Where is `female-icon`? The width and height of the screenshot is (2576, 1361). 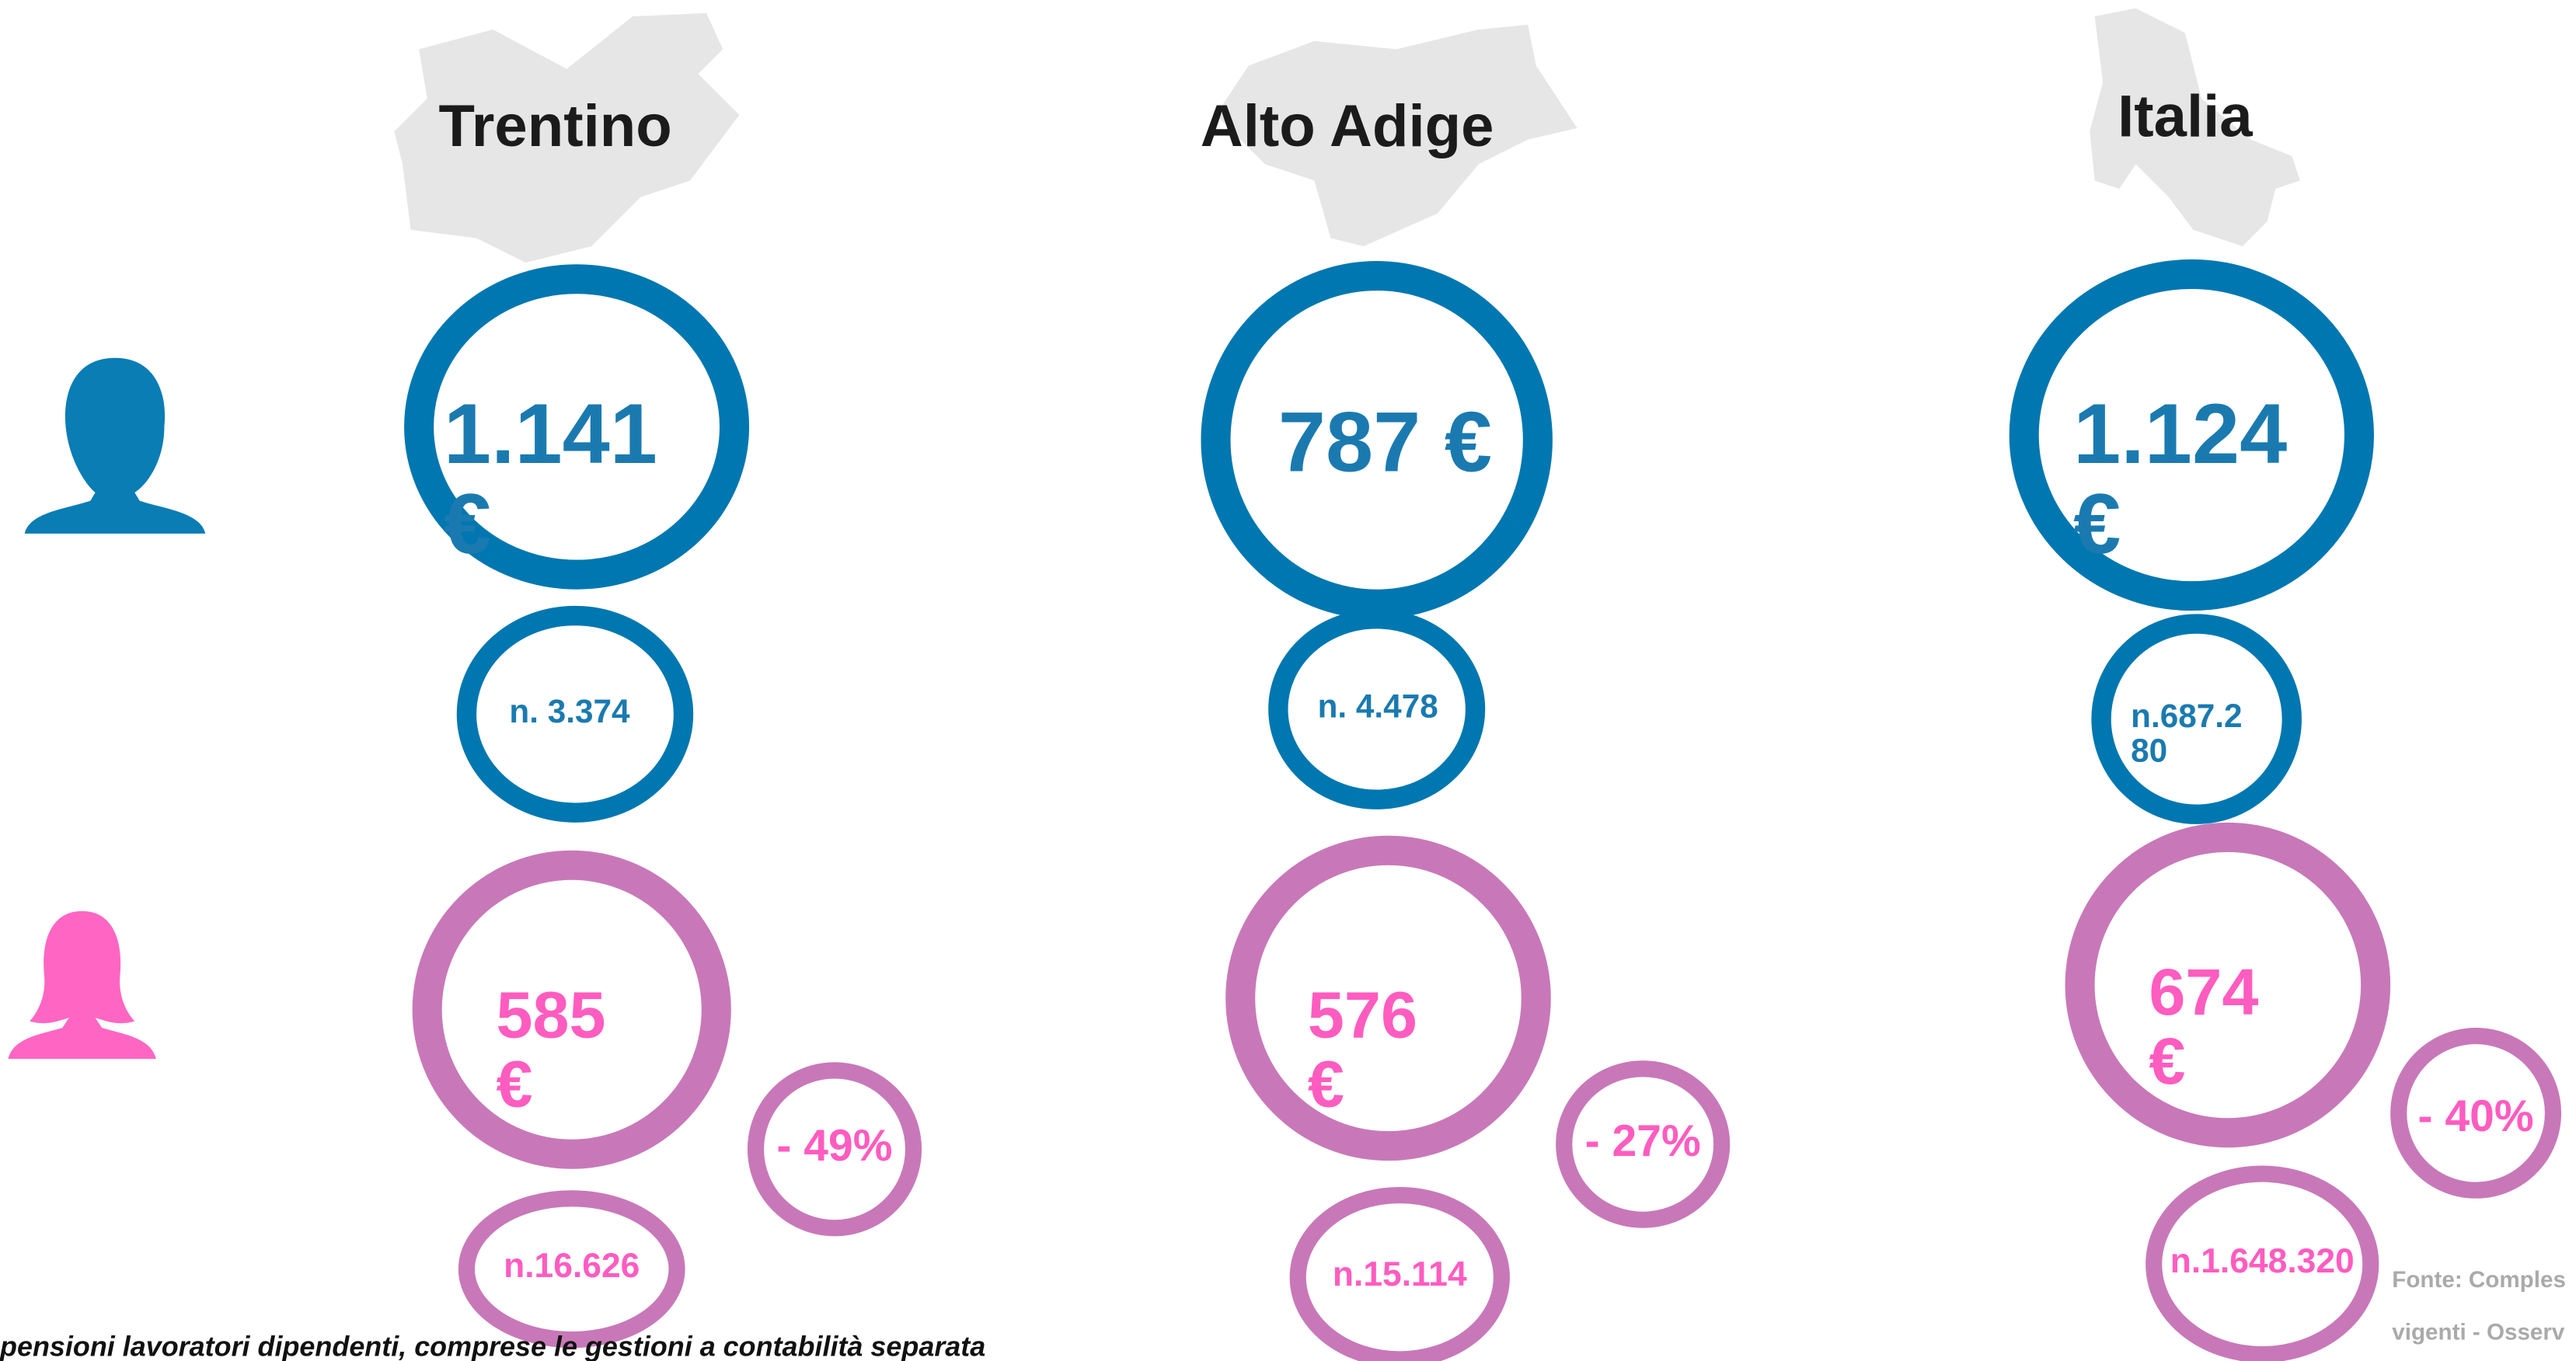
female-icon is located at coordinates (82, 985).